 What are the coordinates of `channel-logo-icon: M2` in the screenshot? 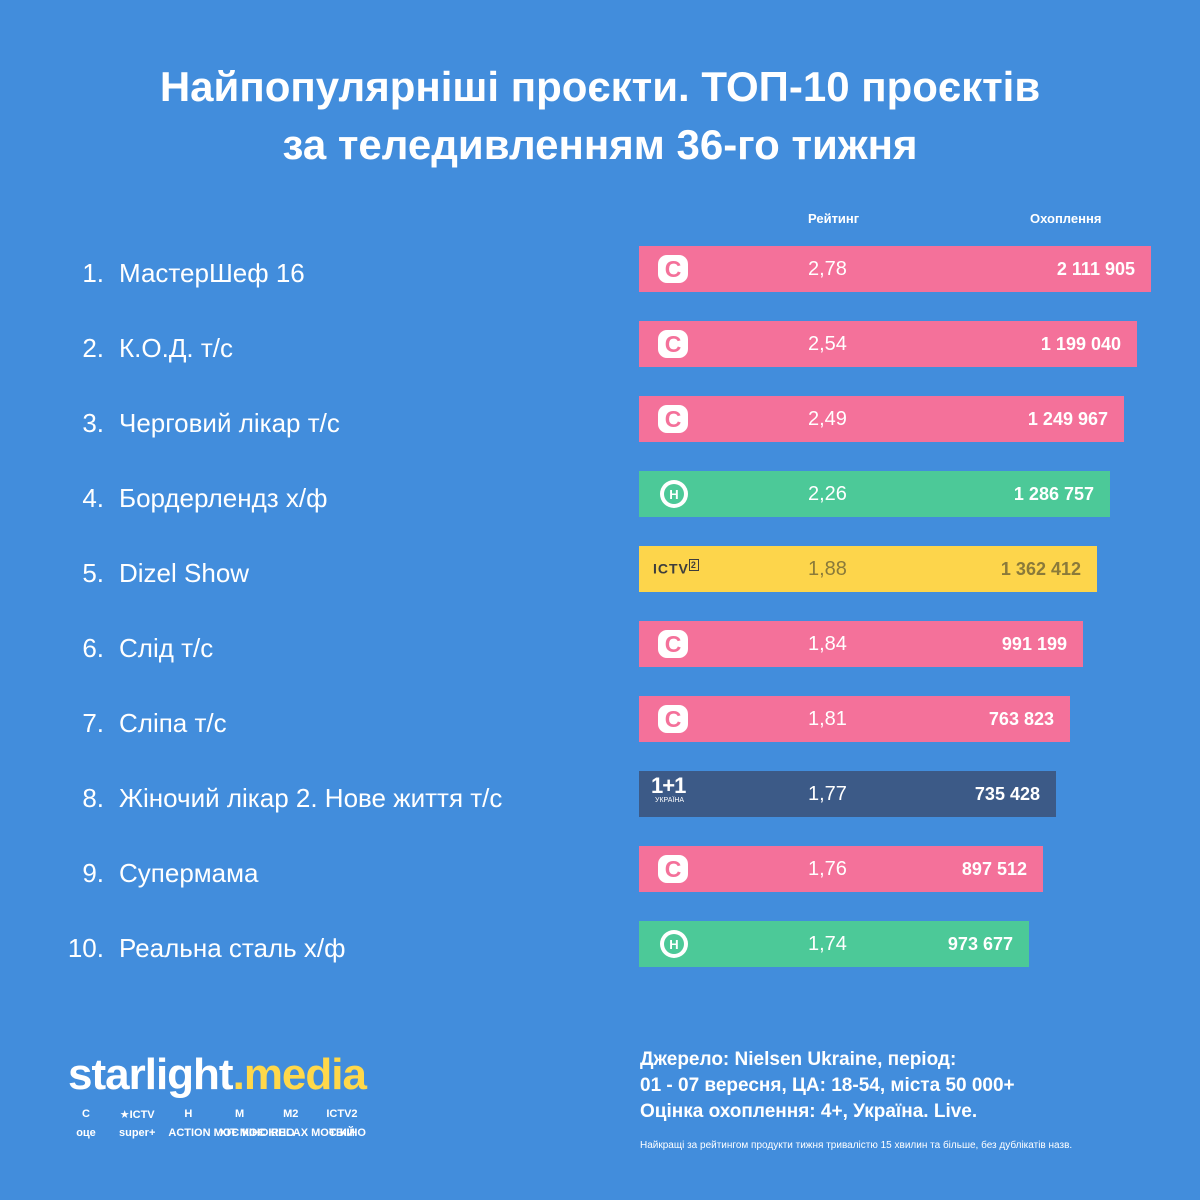 It's located at (291, 1114).